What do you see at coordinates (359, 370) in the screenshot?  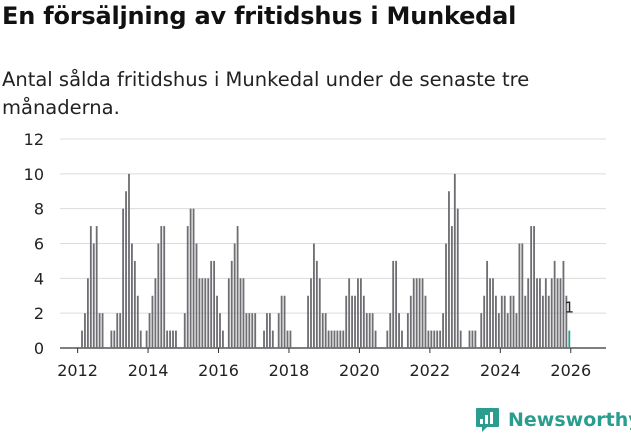 I see `x-tick-label: 2020` at bounding box center [359, 370].